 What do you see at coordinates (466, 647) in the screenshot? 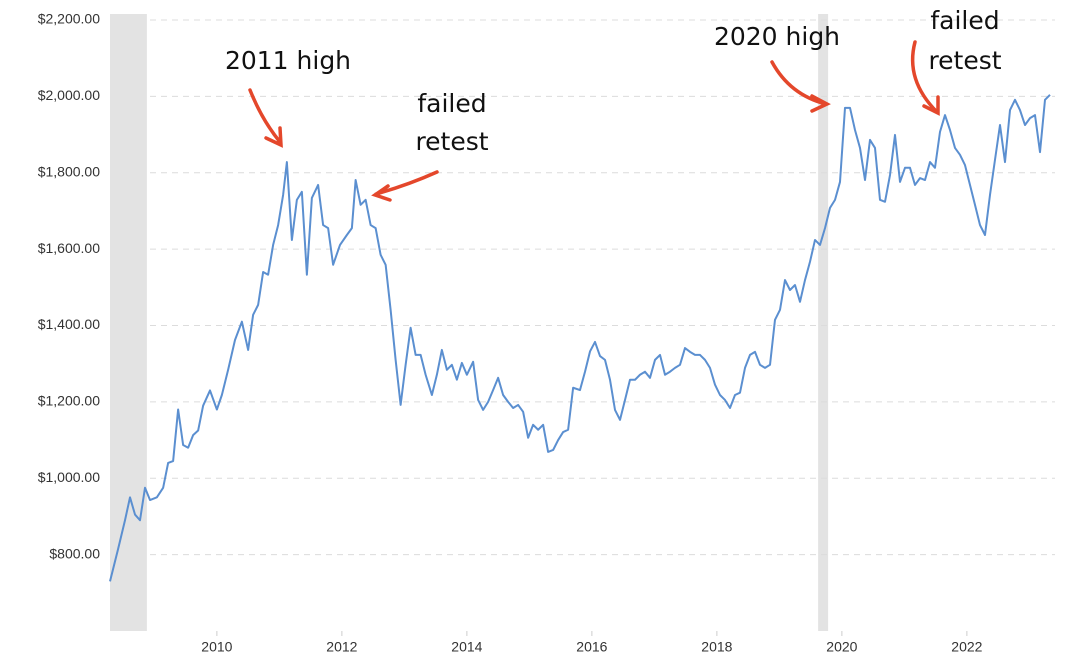
I see `x-tick-label: 2014` at bounding box center [466, 647].